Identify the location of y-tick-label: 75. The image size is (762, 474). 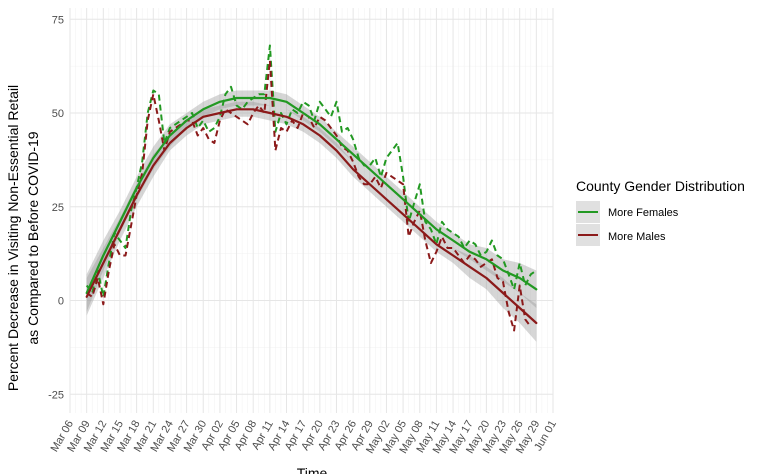
(58, 20).